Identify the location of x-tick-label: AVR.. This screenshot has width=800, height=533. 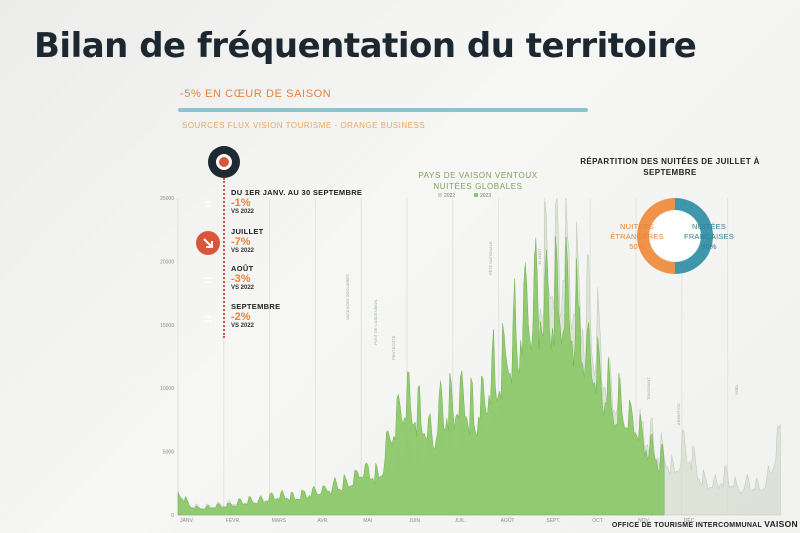
(322, 521).